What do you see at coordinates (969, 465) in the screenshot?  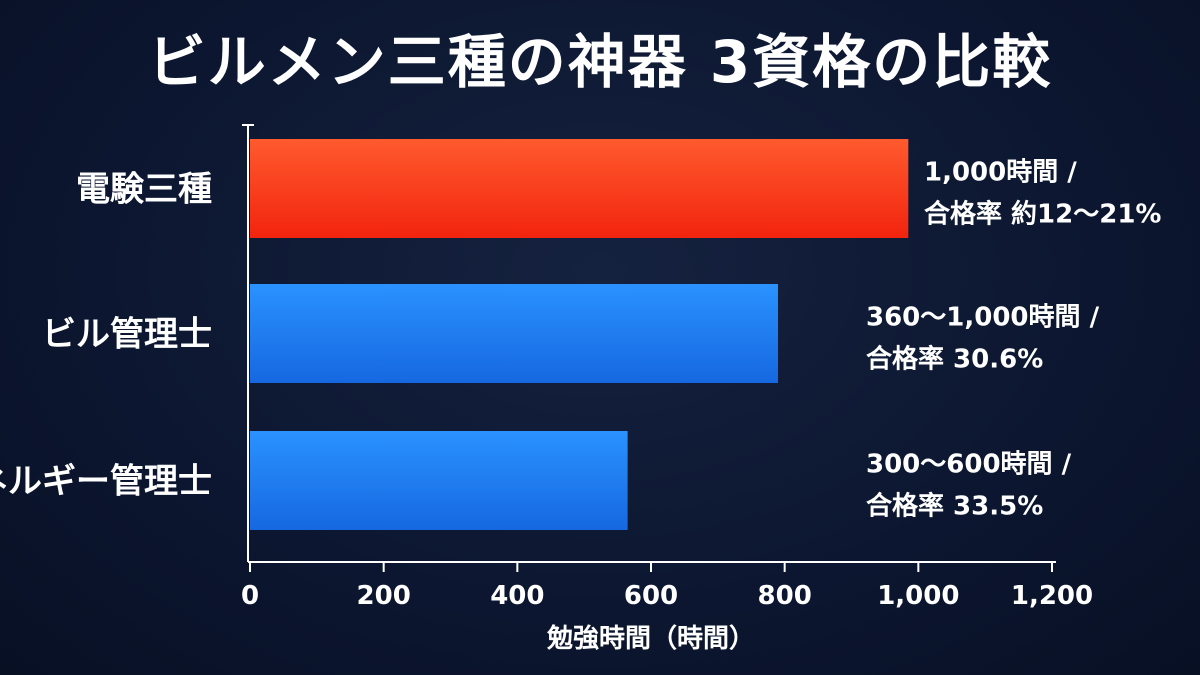 I see `bar-annotation: 300〜600時間 /` at bounding box center [969, 465].